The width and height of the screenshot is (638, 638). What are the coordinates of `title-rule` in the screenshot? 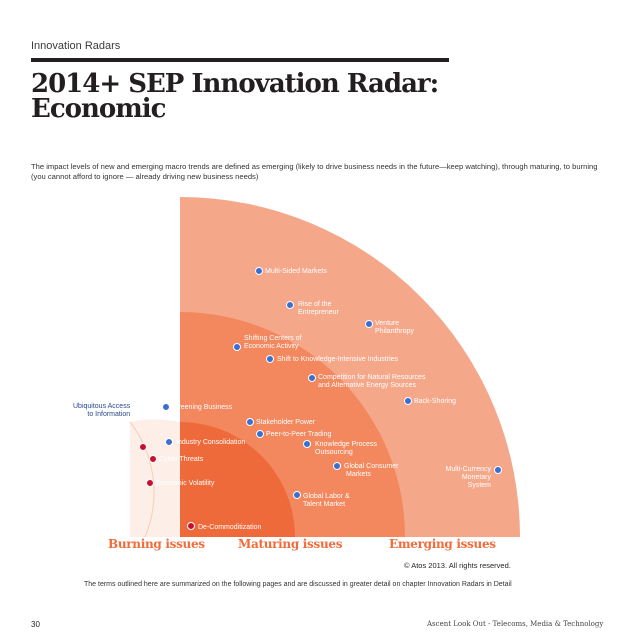 It's located at (240, 60).